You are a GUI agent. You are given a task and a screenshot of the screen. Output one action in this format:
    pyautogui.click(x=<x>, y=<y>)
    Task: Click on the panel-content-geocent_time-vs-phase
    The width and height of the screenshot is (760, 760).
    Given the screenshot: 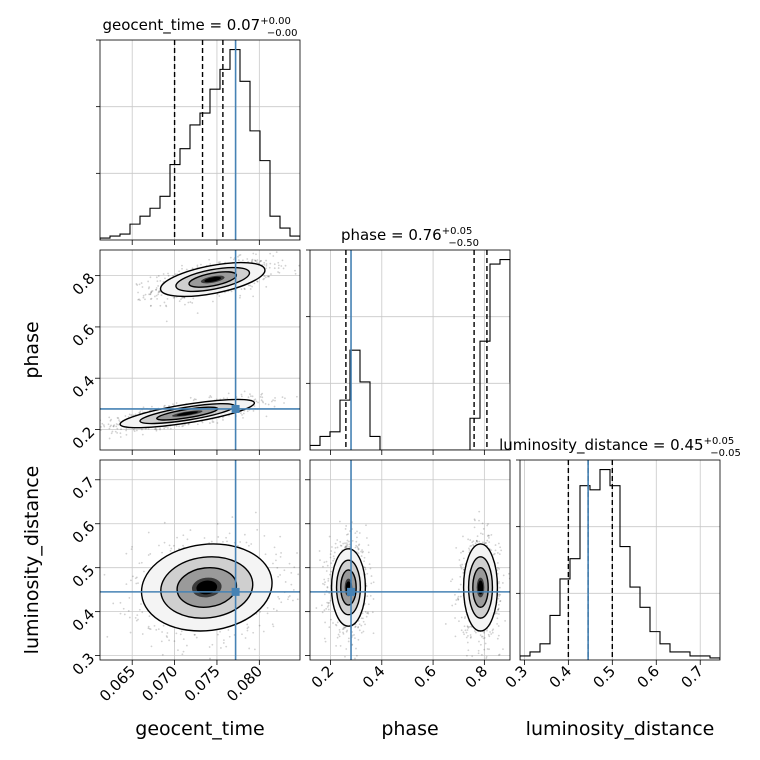 What is the action you would take?
    pyautogui.click(x=200, y=350)
    